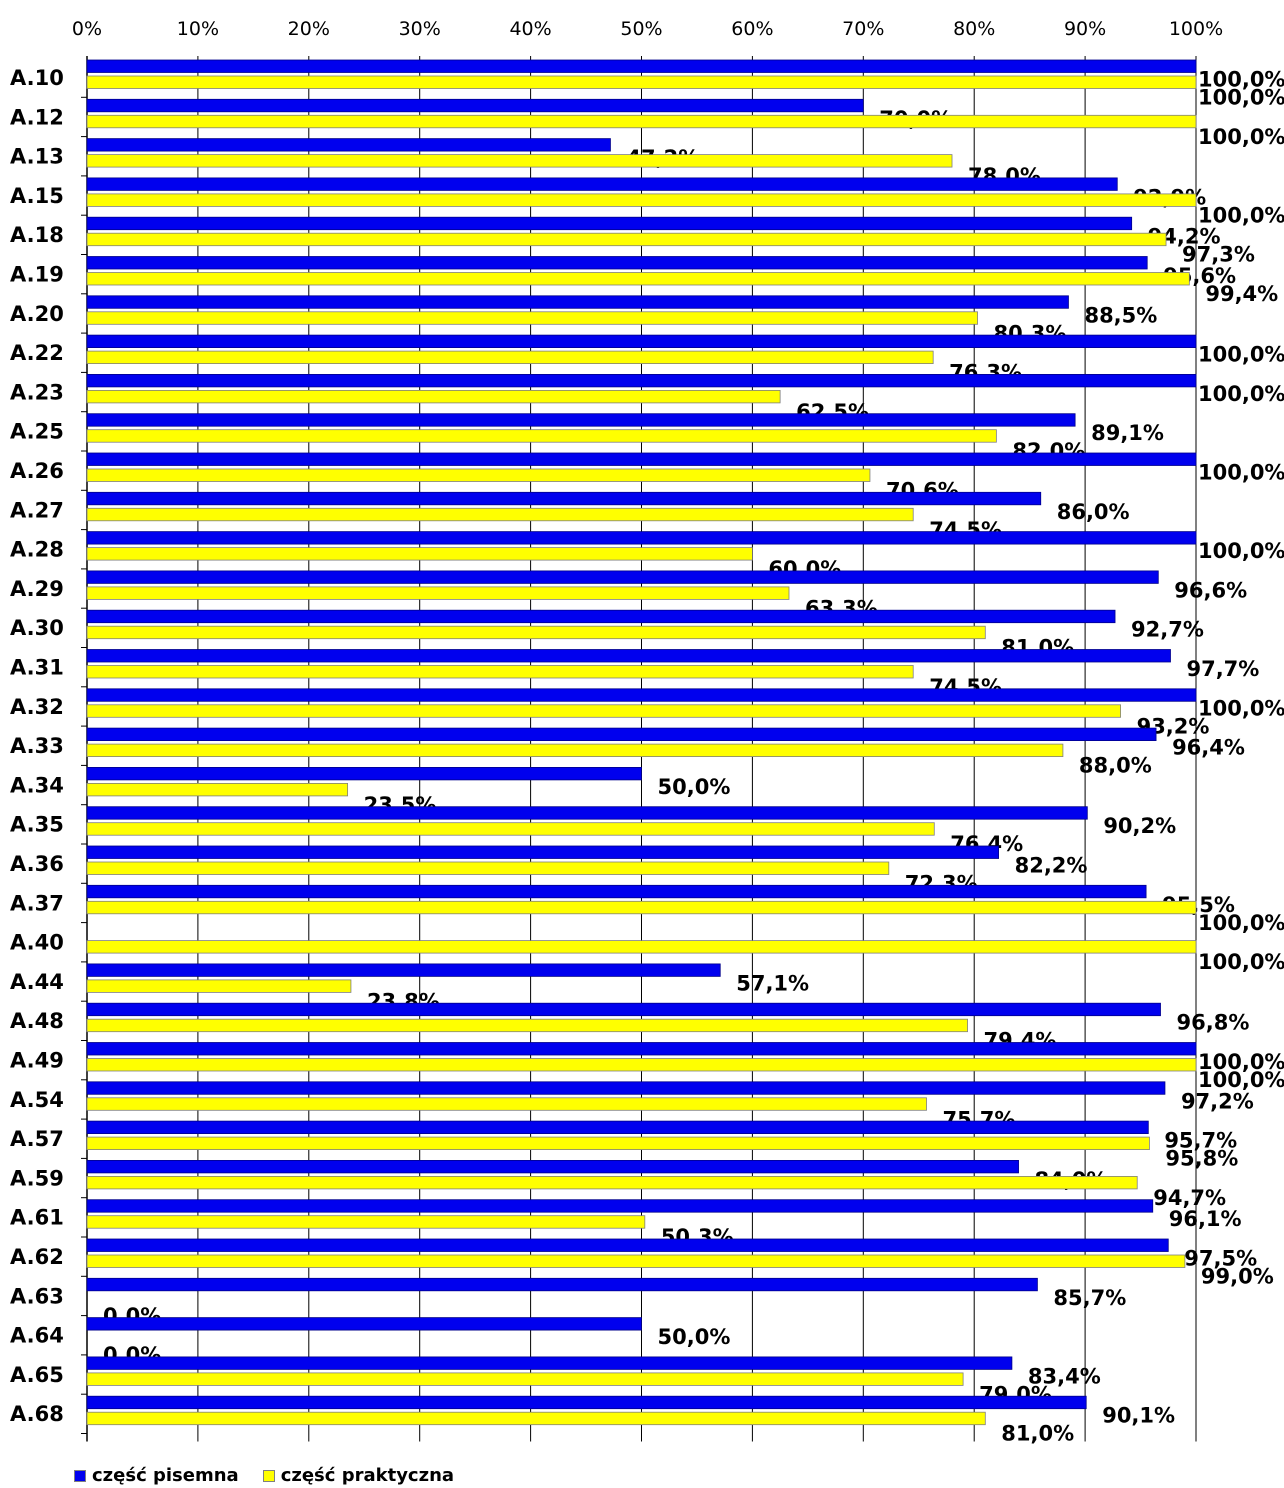 The height and width of the screenshot is (1488, 1284). Describe the element at coordinates (309, 29) in the screenshot. I see `x-tick-label: 20%` at that location.